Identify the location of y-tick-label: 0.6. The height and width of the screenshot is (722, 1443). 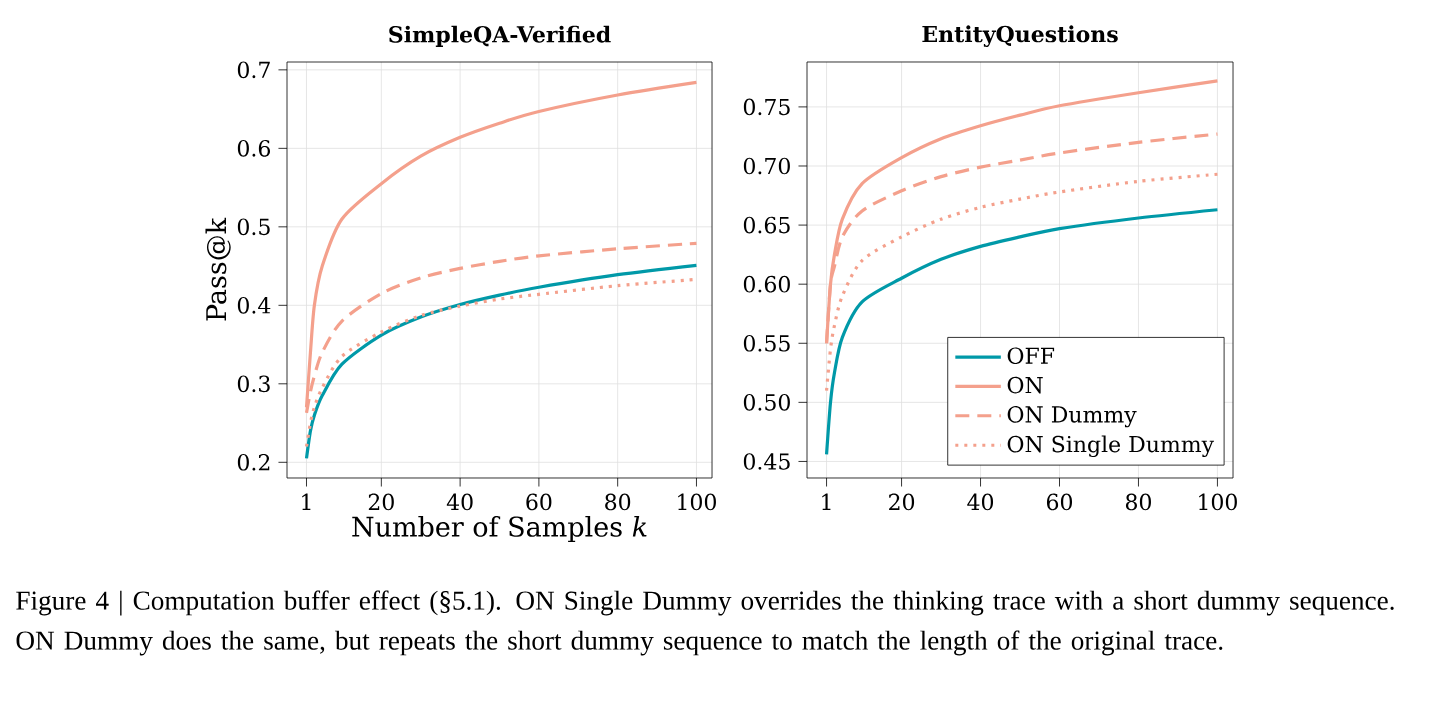
(254, 148).